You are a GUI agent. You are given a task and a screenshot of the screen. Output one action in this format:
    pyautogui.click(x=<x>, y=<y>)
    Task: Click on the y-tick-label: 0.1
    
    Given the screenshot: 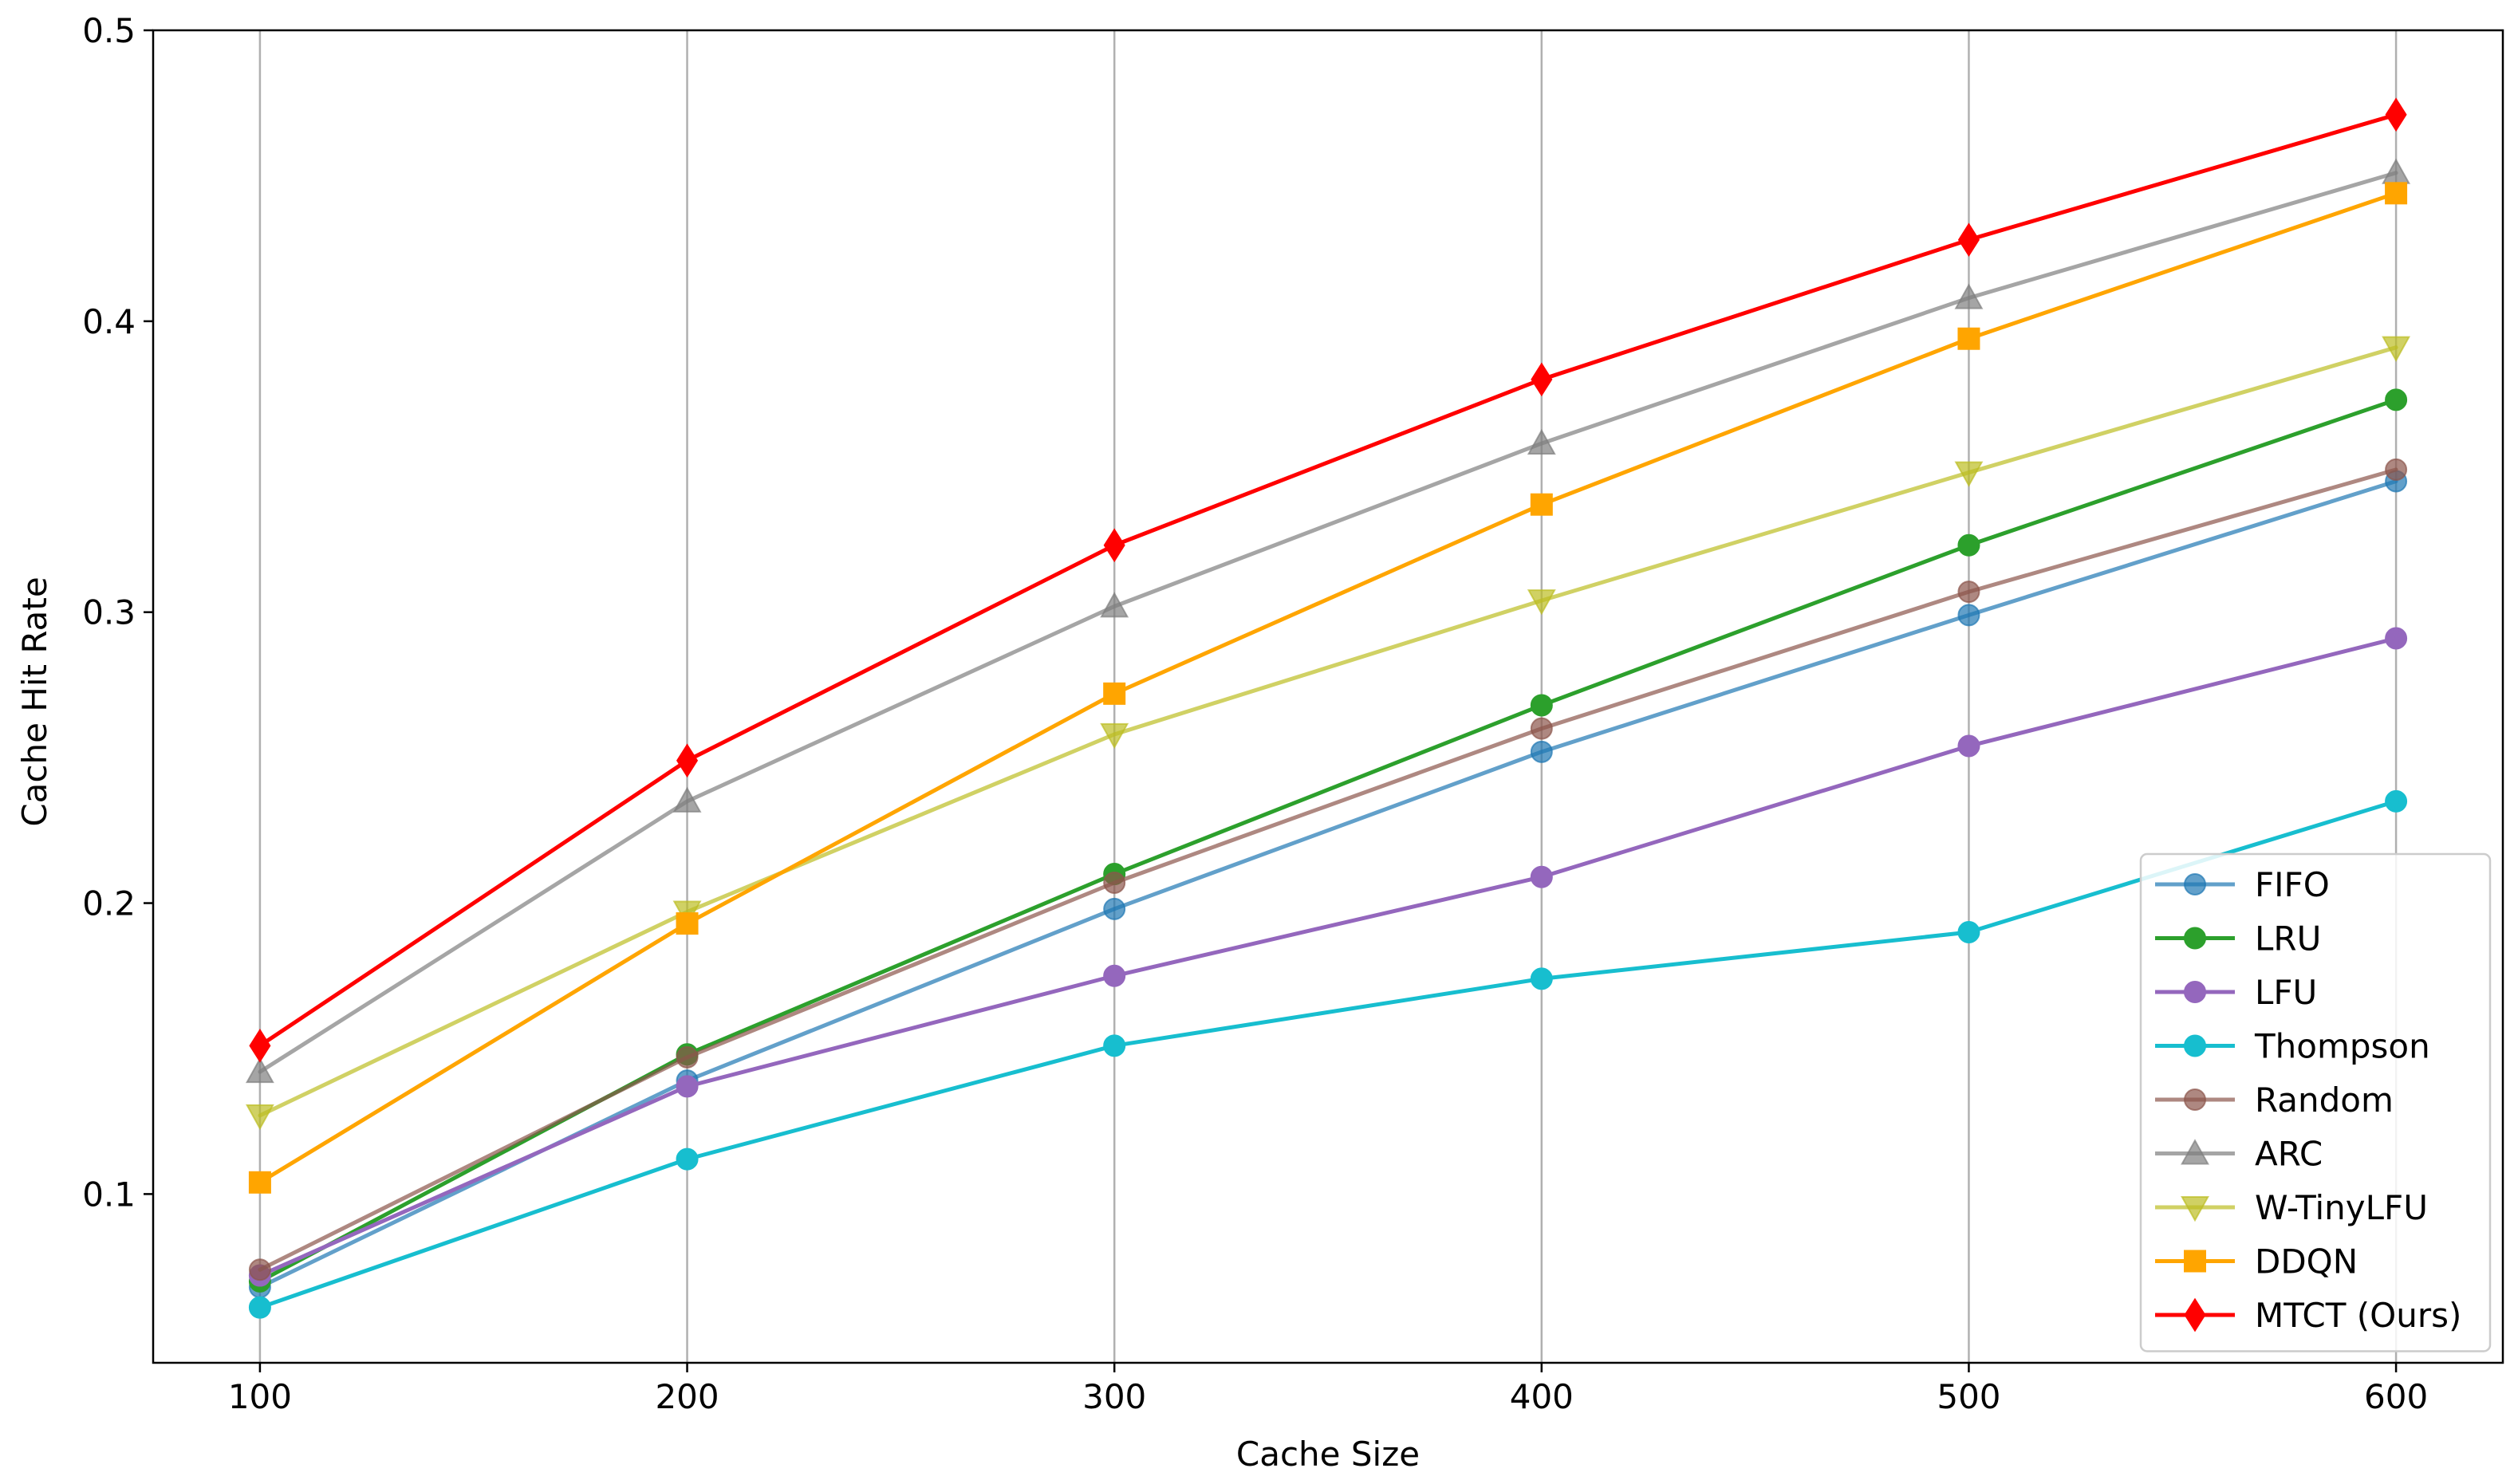 What is the action you would take?
    pyautogui.click(x=109, y=1194)
    